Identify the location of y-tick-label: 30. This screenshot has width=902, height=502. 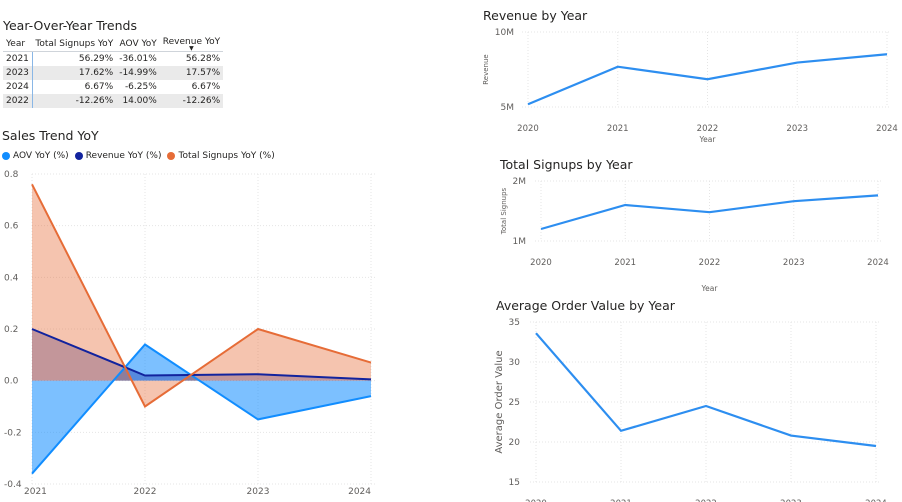
(515, 363).